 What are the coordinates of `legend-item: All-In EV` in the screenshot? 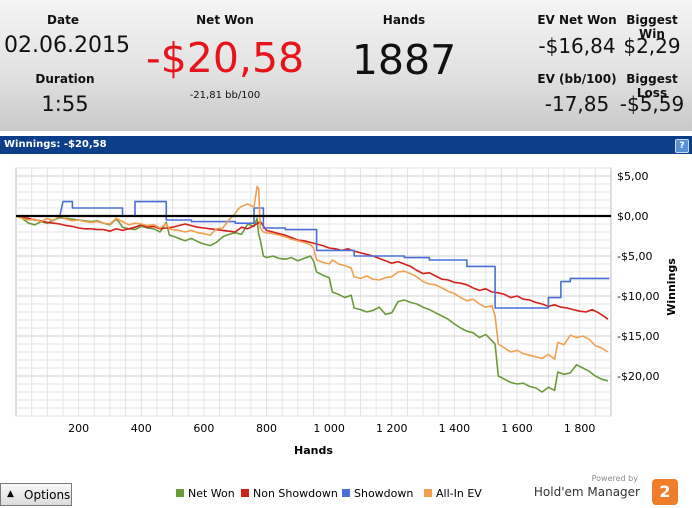 It's located at (453, 493).